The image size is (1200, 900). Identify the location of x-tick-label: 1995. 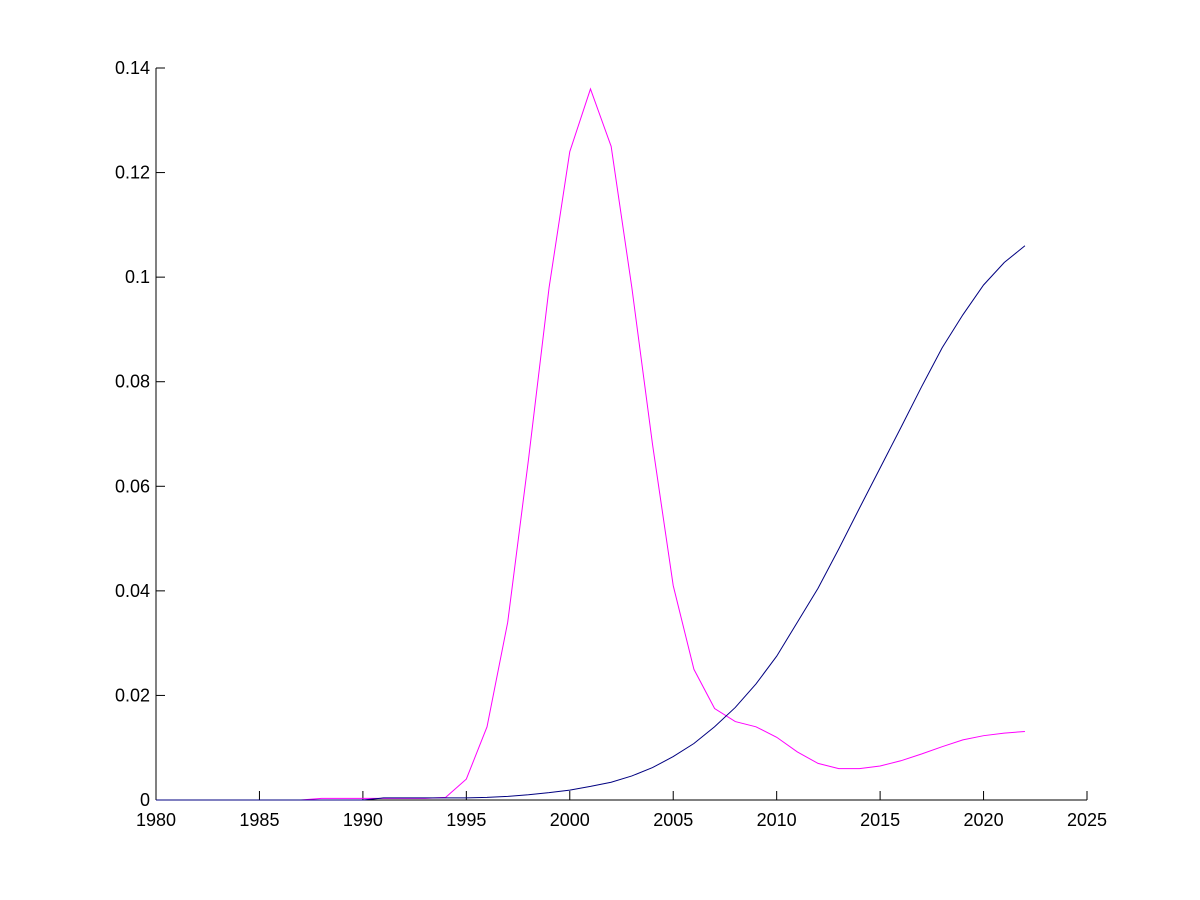
(466, 820).